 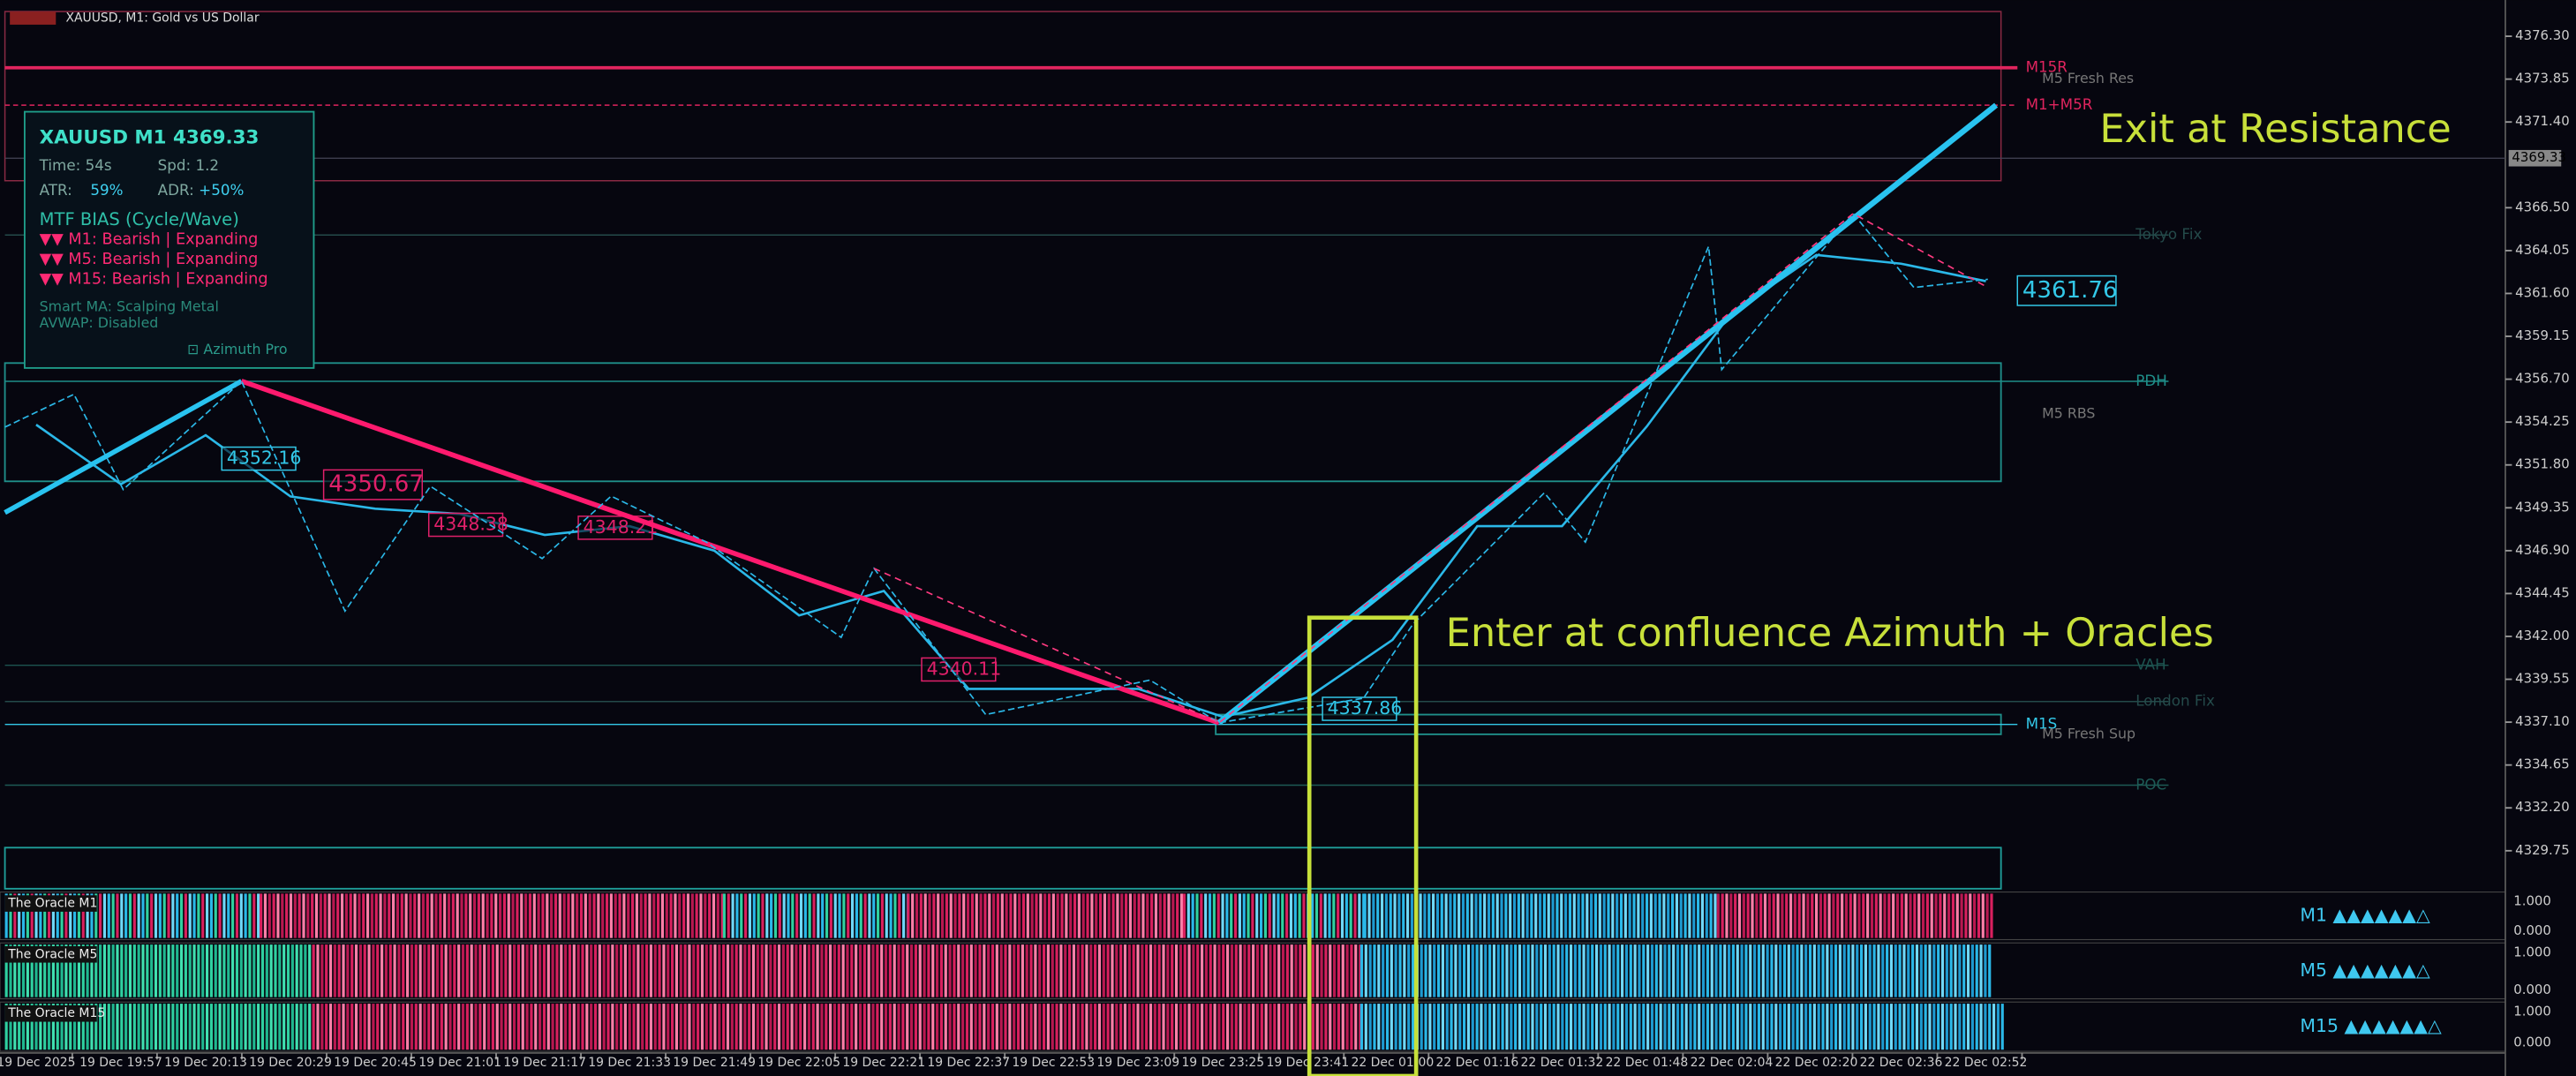 I want to click on panel-time: Time: 54s, so click(x=76, y=165).